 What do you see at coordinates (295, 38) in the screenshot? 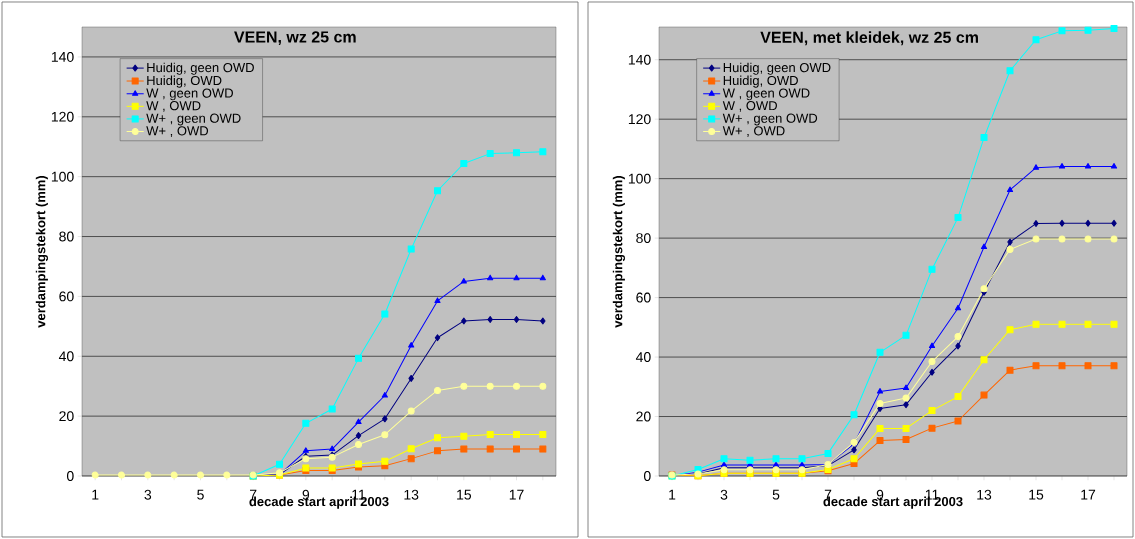
I see `chart-title: VEEN, wz 25 cm` at bounding box center [295, 38].